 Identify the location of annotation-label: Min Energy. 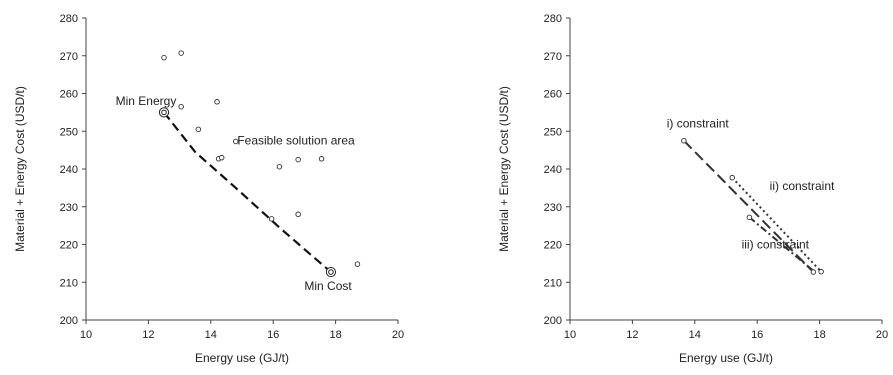
(146, 101).